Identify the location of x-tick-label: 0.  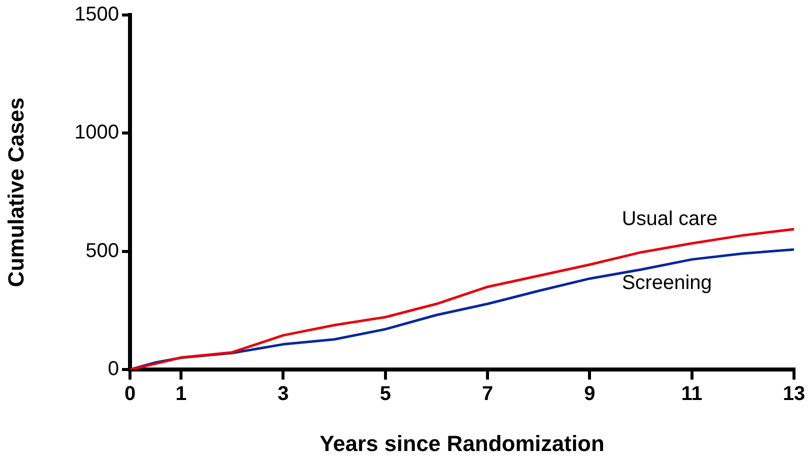
(130, 394).